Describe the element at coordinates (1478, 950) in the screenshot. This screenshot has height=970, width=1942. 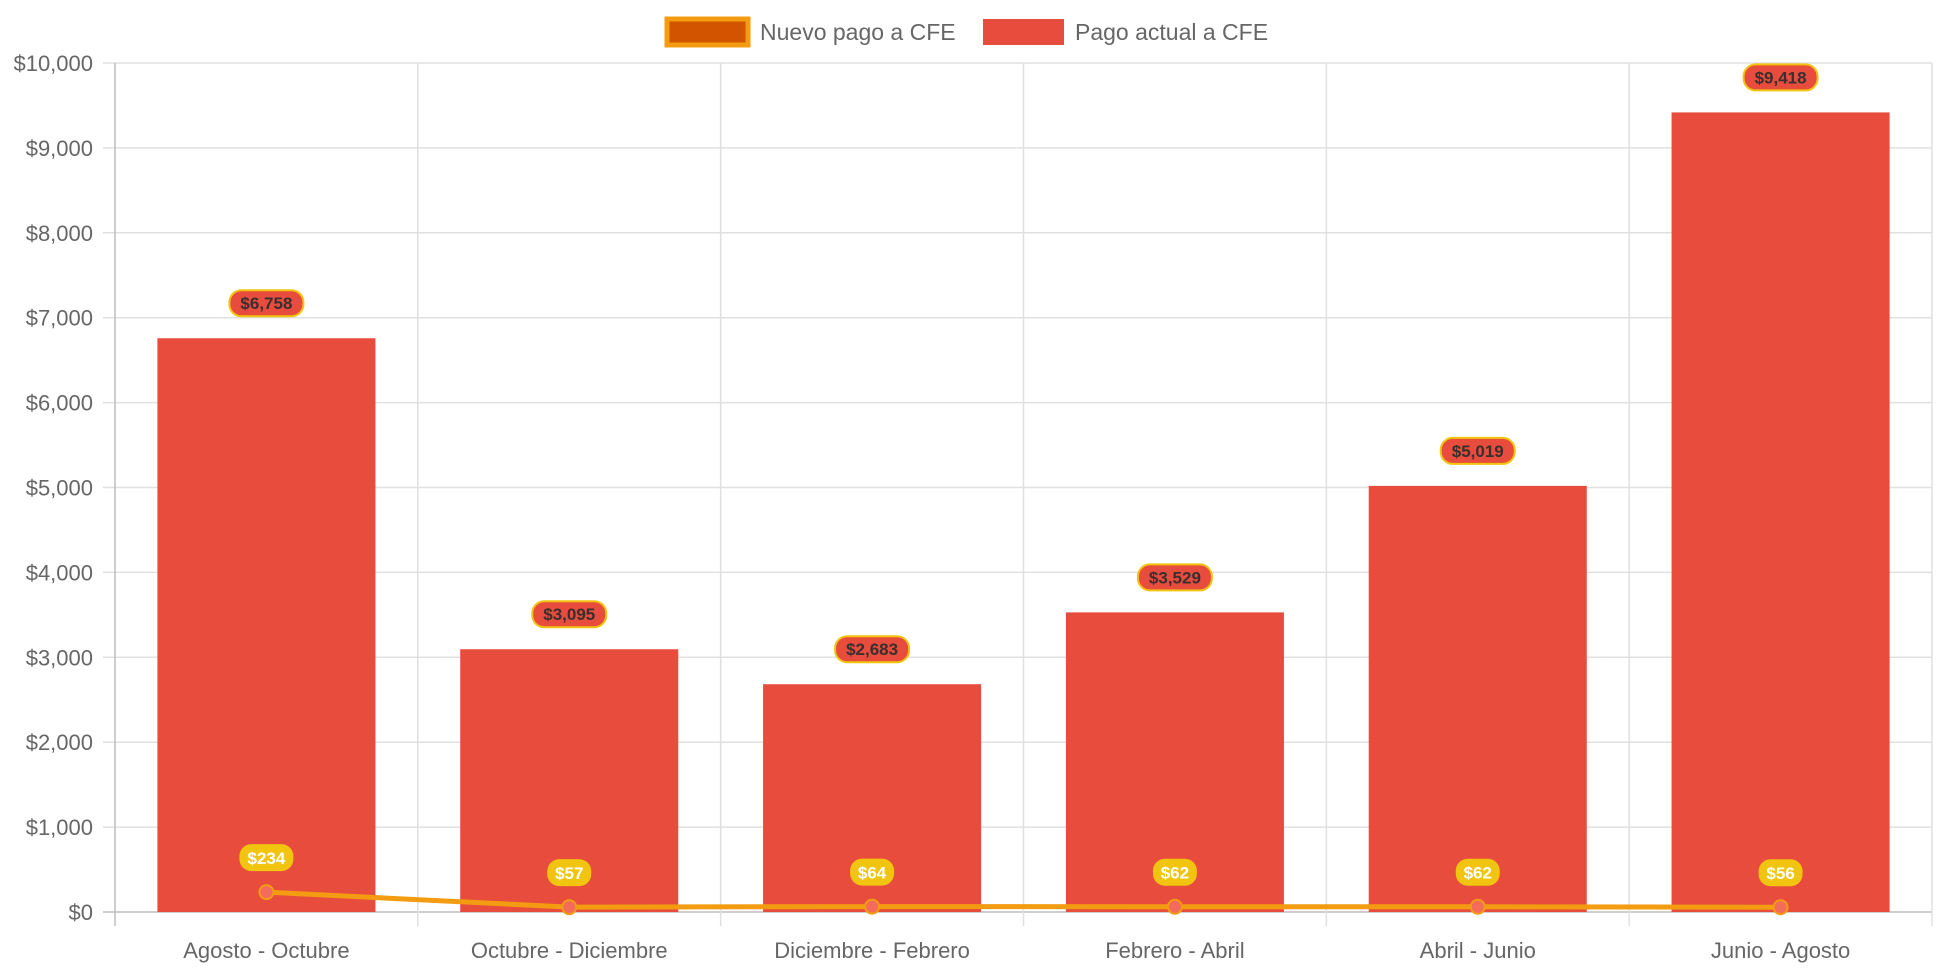
I see `x-tick-label: Abril - Junio` at that location.